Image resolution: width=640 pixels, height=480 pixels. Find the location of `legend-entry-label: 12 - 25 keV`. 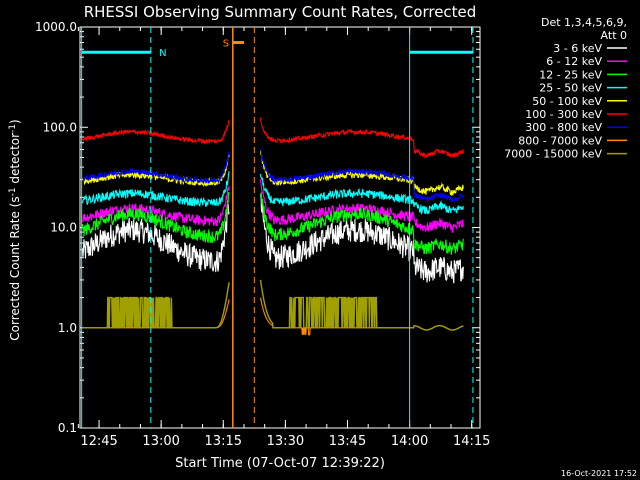

legend-entry-label: 12 - 25 keV is located at coordinates (570, 74).